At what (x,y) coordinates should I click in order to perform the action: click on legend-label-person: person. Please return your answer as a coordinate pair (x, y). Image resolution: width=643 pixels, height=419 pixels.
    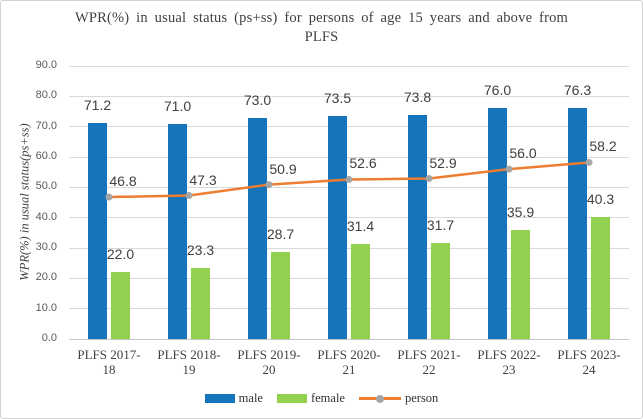
    Looking at the image, I should click on (421, 398).